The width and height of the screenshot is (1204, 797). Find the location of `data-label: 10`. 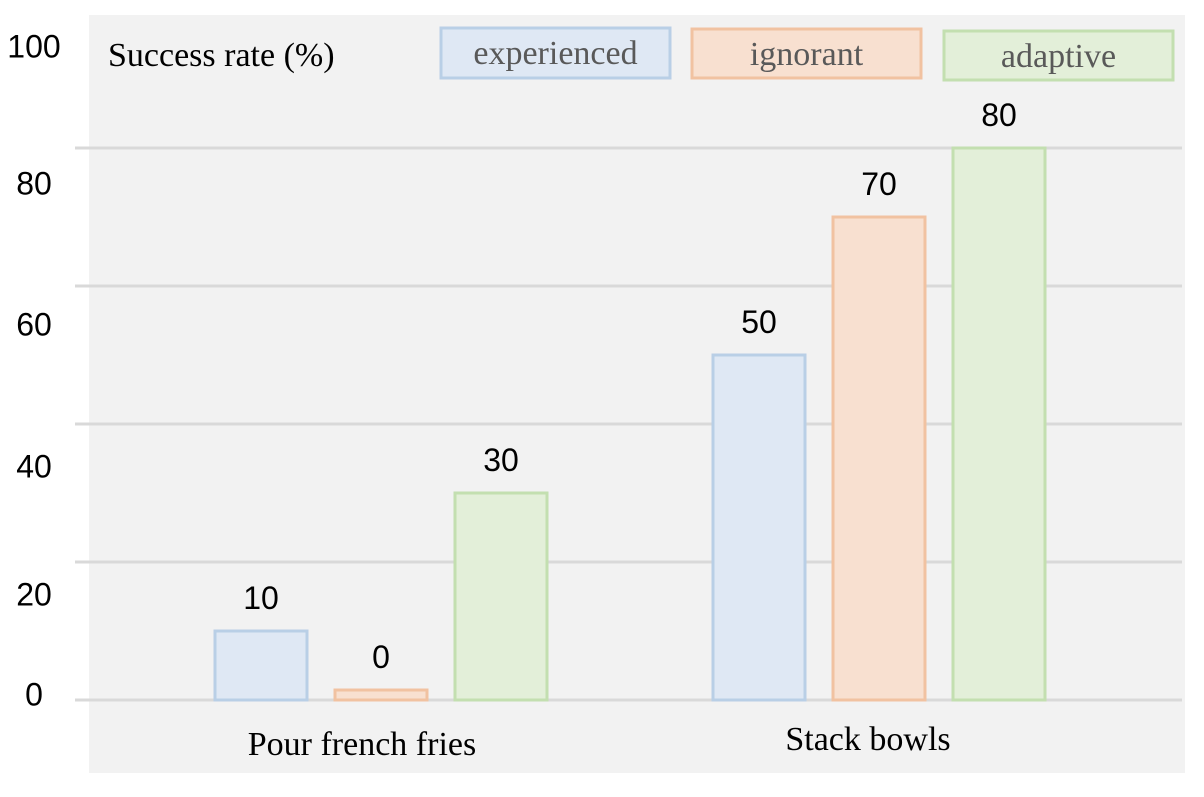

data-label: 10 is located at coordinates (261, 598).